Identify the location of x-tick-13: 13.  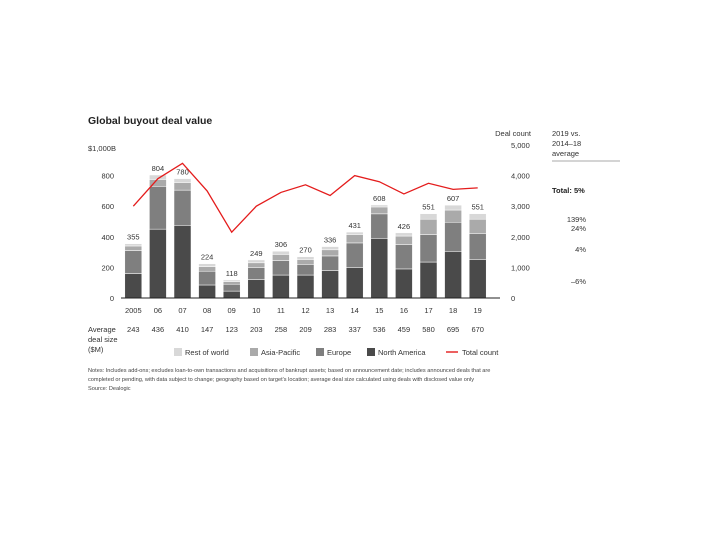
(330, 310).